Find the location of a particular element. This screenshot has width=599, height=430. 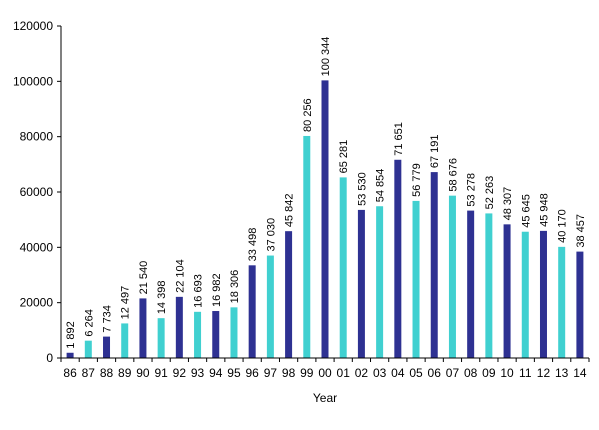

x-tick-label-86: 86 is located at coordinates (70, 373).